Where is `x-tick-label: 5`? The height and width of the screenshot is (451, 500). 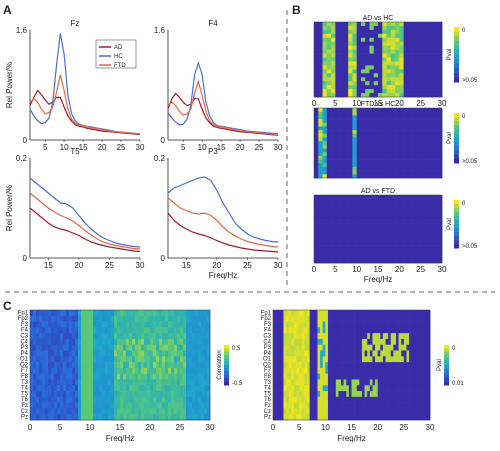
x-tick-label: 5 is located at coordinates (335, 103).